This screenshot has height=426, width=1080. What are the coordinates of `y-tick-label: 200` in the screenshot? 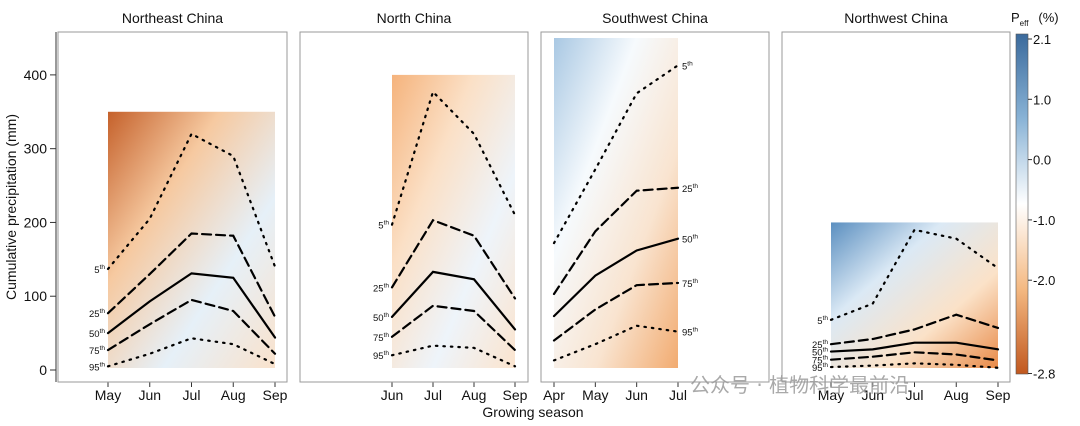 It's located at (36, 222).